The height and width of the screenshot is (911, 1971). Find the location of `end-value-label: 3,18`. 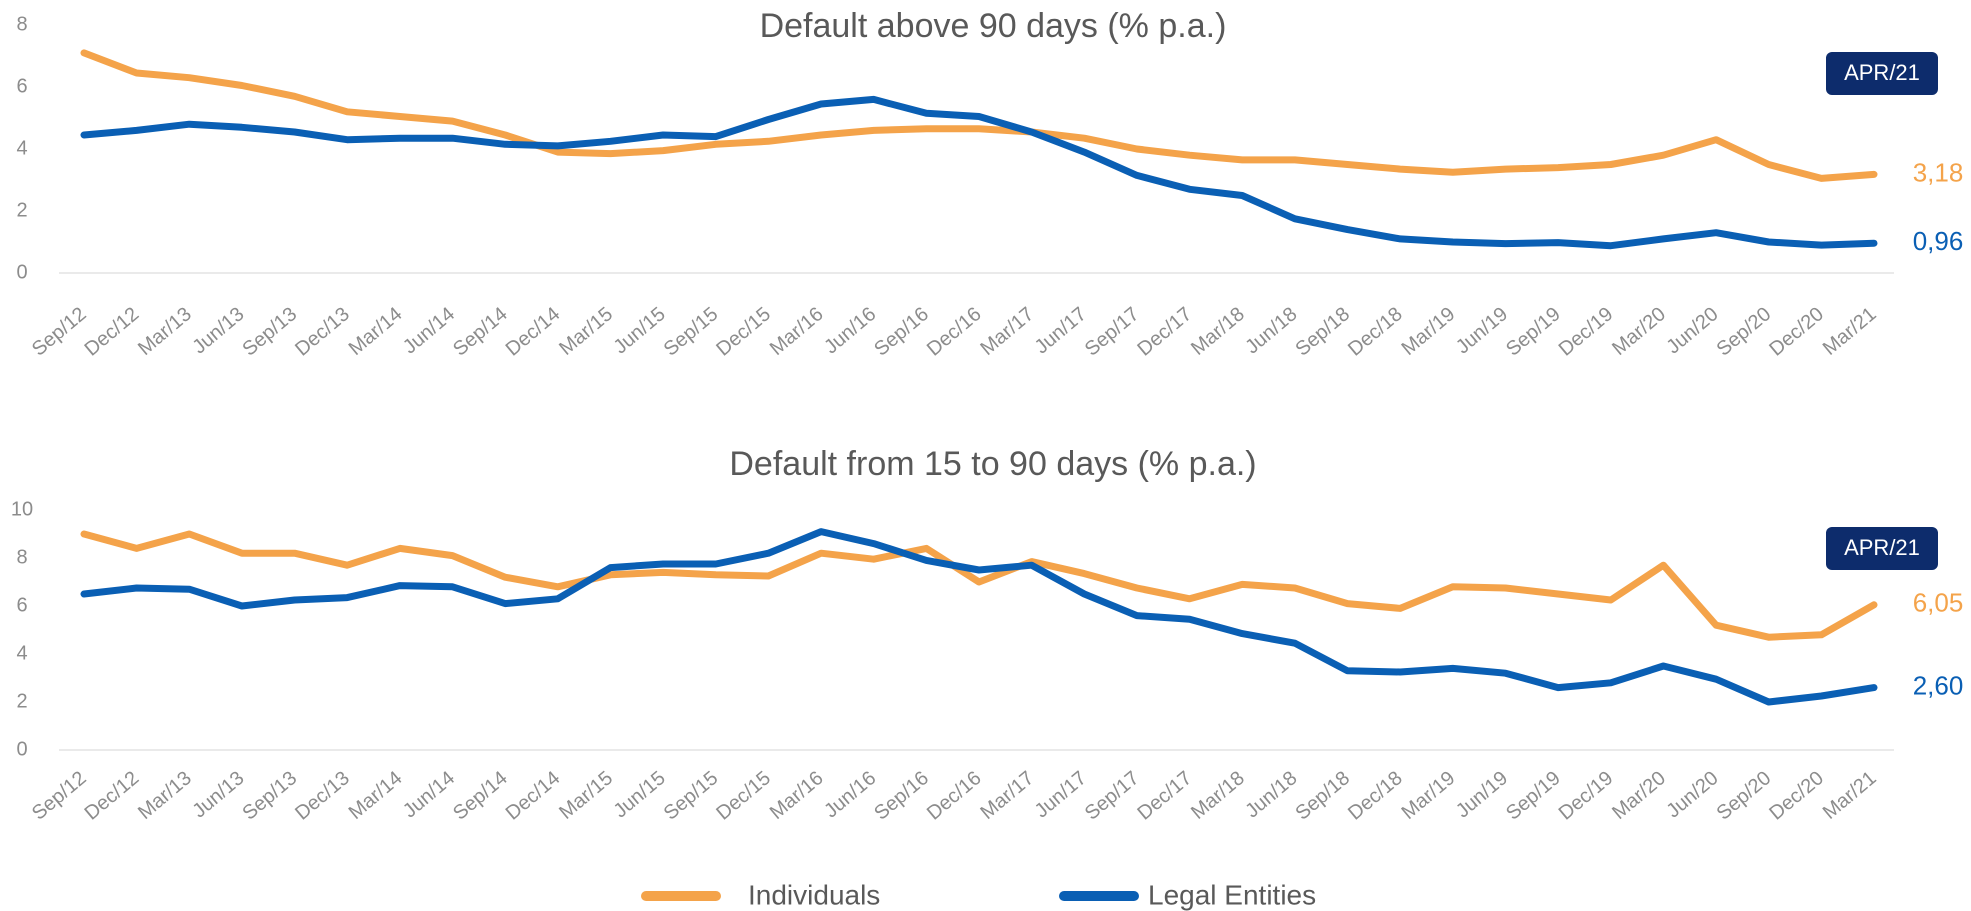

end-value-label: 3,18 is located at coordinates (1938, 172).